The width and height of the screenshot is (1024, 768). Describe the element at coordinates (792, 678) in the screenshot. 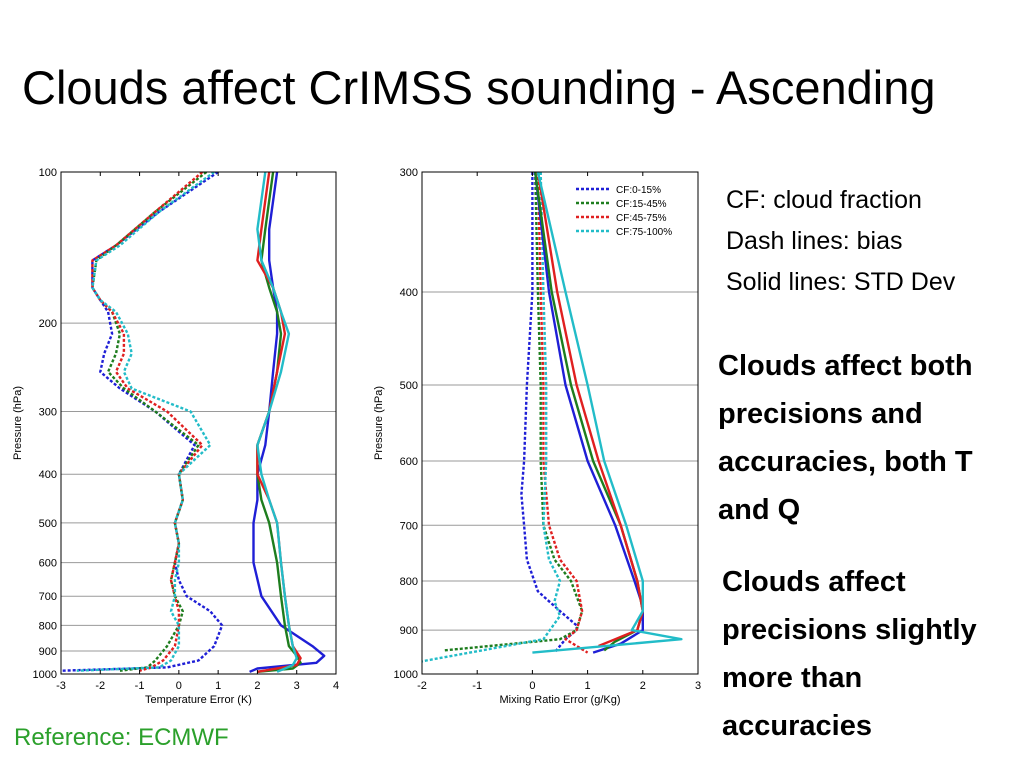

I see `point2-line: more than` at that location.